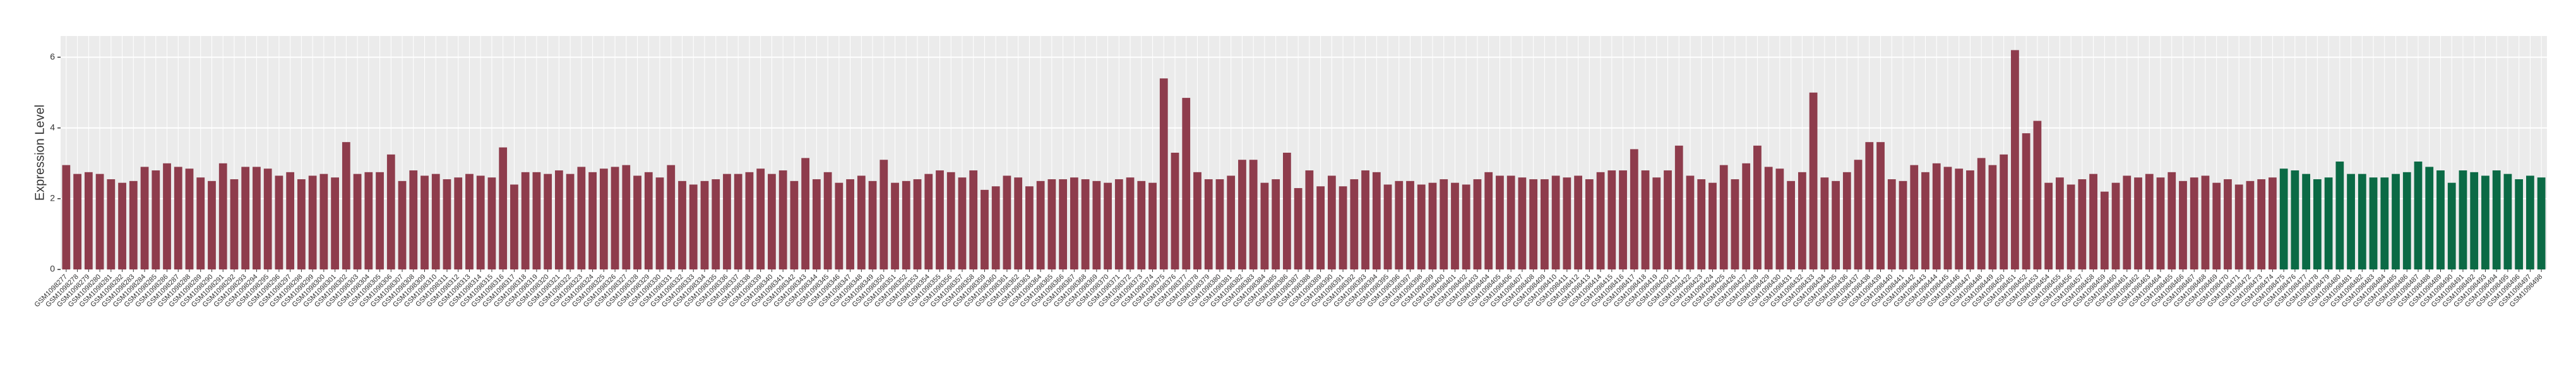 This screenshot has height=366, width=2576. What do you see at coordinates (52, 198) in the screenshot?
I see `y-tick-label: 2` at bounding box center [52, 198].